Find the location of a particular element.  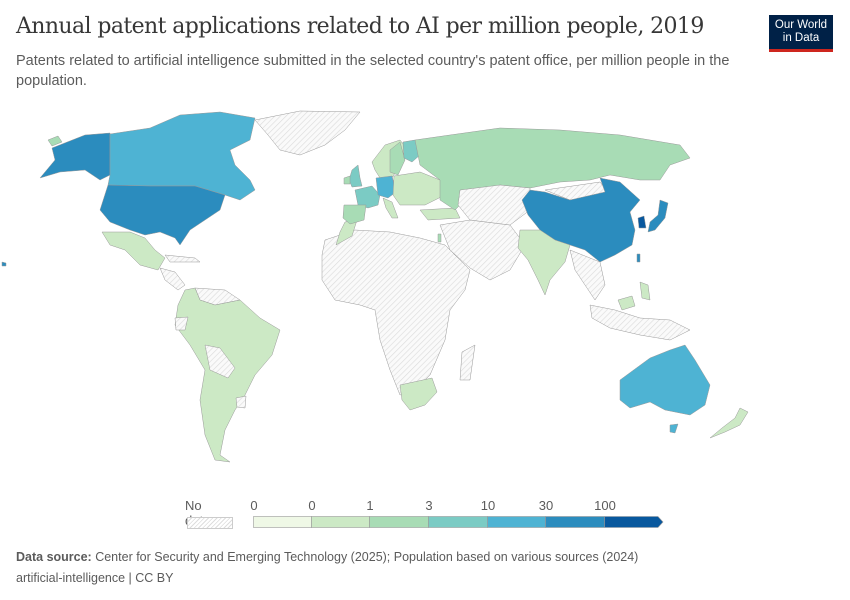

region-taiwan is located at coordinates (638, 258).